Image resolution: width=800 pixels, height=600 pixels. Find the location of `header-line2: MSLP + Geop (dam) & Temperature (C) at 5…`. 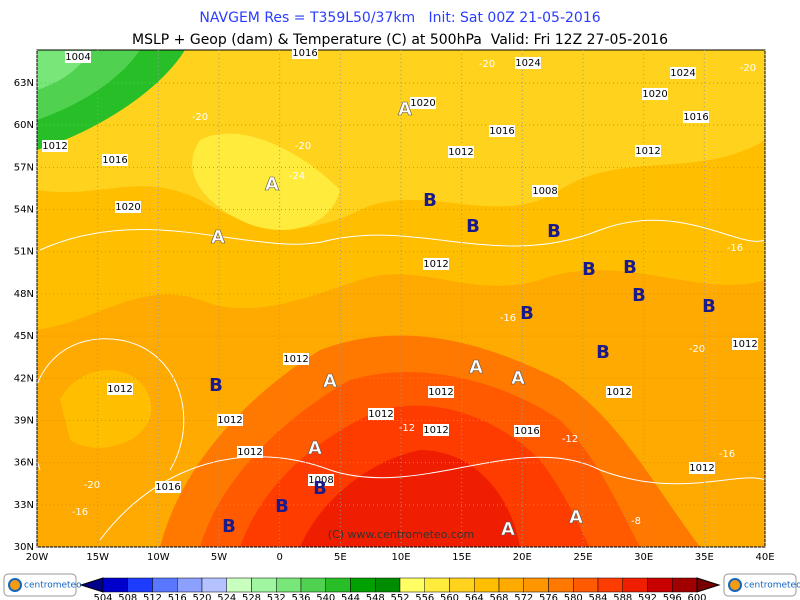

header-line2: MSLP + Geop (dam) & Temperature (C) at 5… is located at coordinates (400, 40).